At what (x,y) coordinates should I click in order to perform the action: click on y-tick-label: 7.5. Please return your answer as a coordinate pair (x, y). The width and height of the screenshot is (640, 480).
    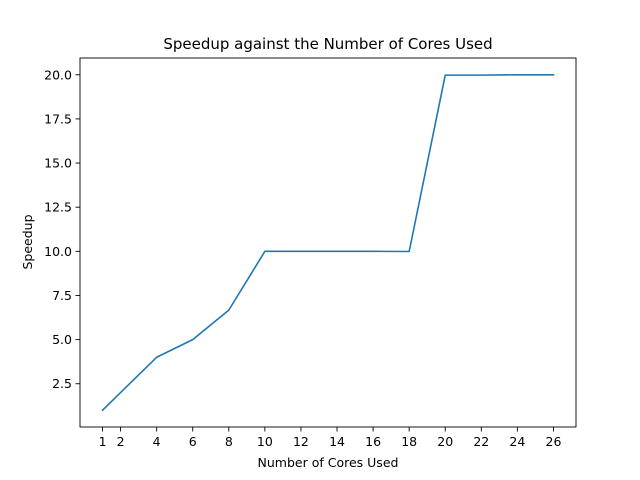
    Looking at the image, I should click on (62, 295).